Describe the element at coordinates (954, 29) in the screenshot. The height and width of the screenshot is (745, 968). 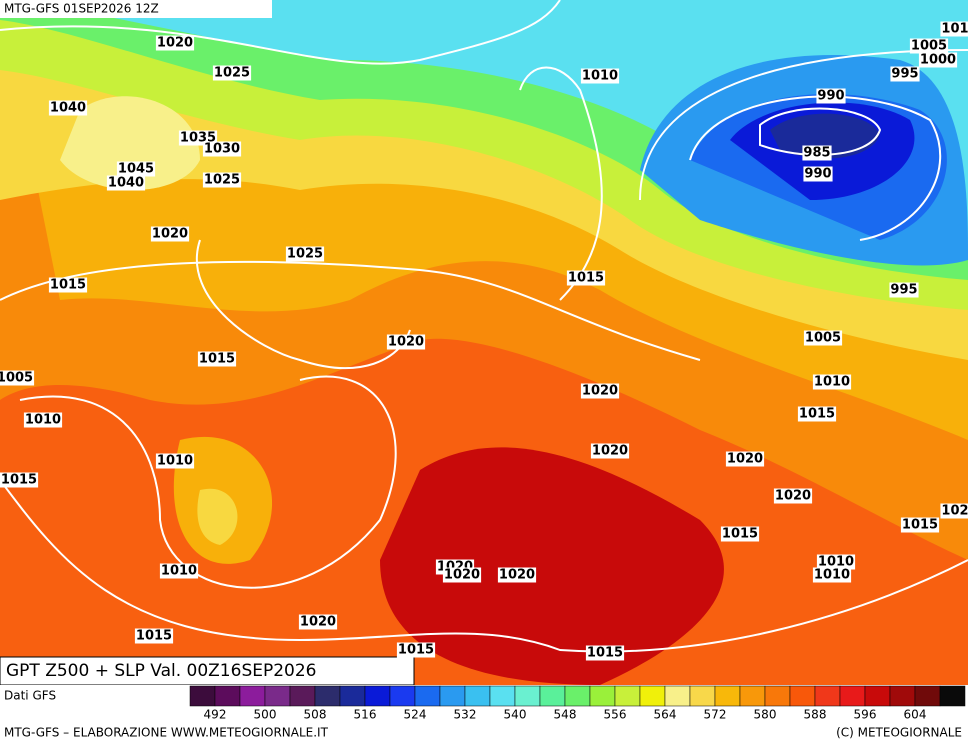
I see `isobar-label: 101` at that location.